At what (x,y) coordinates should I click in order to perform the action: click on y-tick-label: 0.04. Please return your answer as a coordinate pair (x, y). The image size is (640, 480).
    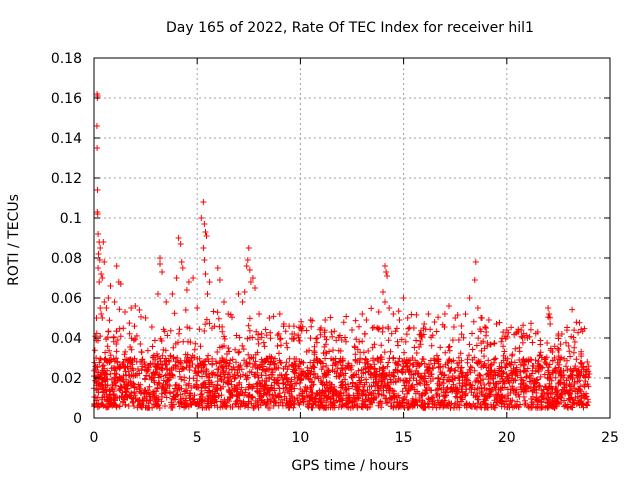
    Looking at the image, I should click on (66, 339).